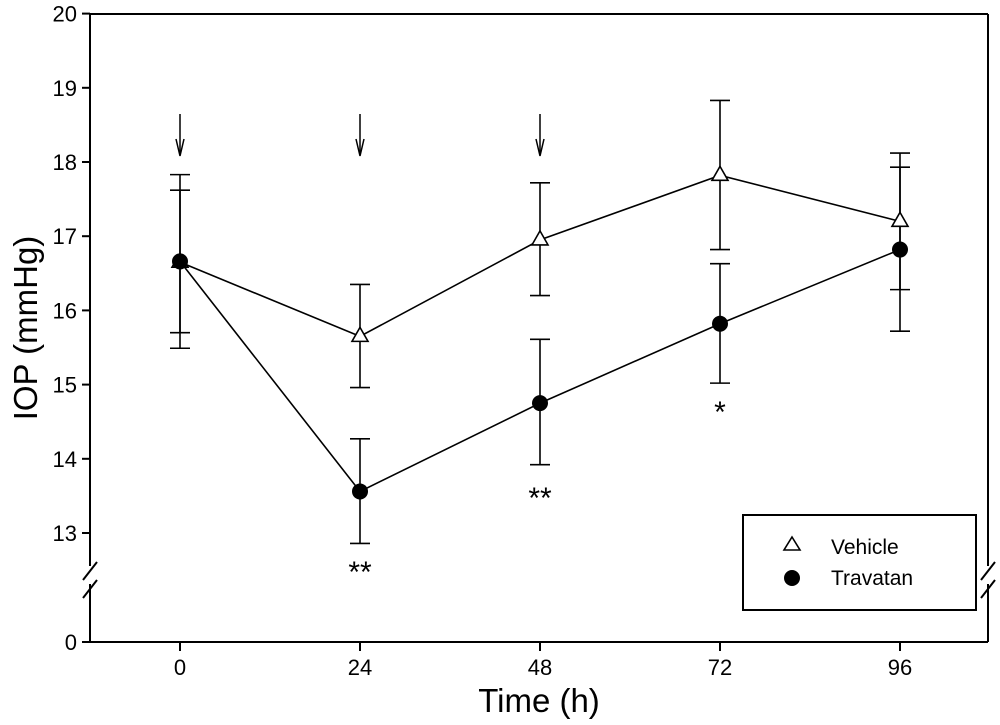  I want to click on legend-travatan-marker, so click(792, 578).